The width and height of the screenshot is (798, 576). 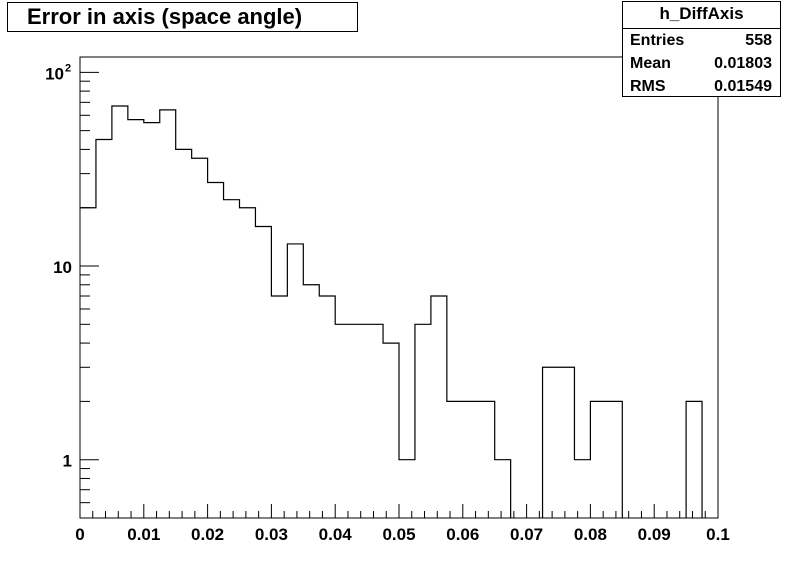 I want to click on stats-key: RMS, so click(x=648, y=86).